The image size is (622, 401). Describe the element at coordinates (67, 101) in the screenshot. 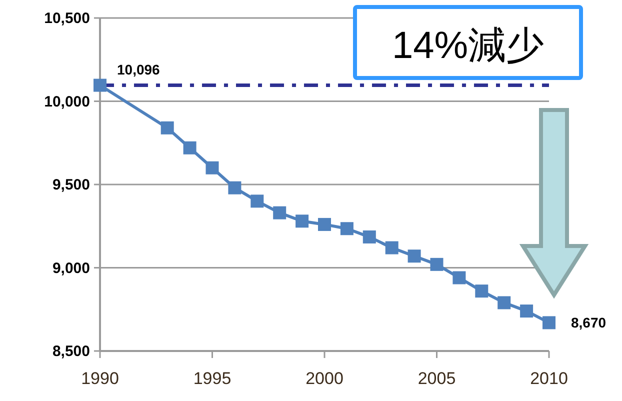

I see `ytick: 10,000` at that location.